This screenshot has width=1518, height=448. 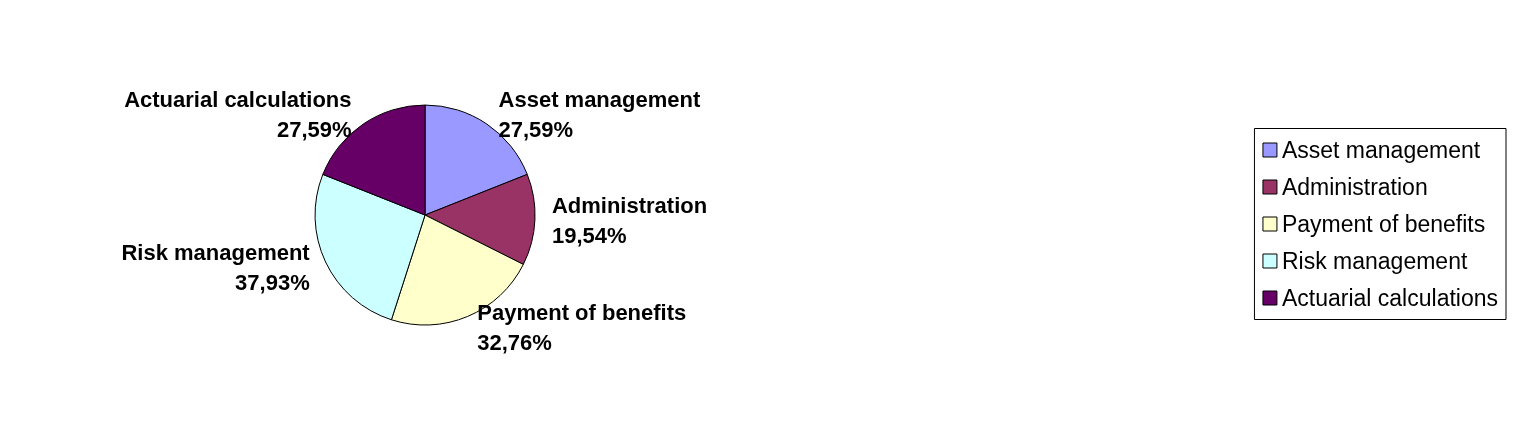 I want to click on data-label: 32,76%, so click(x=514, y=343).